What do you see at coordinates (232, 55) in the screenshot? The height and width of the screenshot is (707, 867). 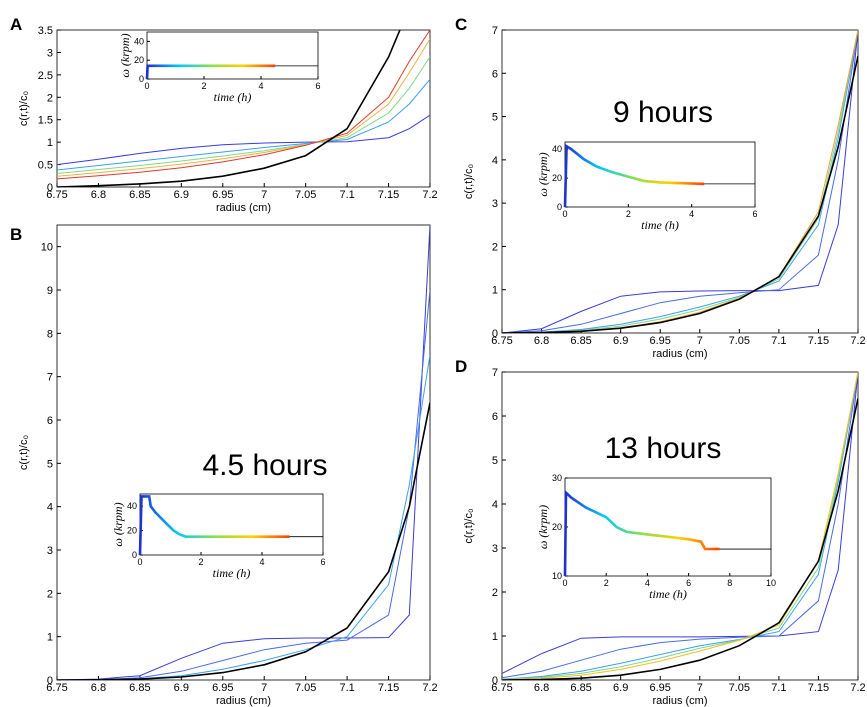 I see `inset-area` at bounding box center [232, 55].